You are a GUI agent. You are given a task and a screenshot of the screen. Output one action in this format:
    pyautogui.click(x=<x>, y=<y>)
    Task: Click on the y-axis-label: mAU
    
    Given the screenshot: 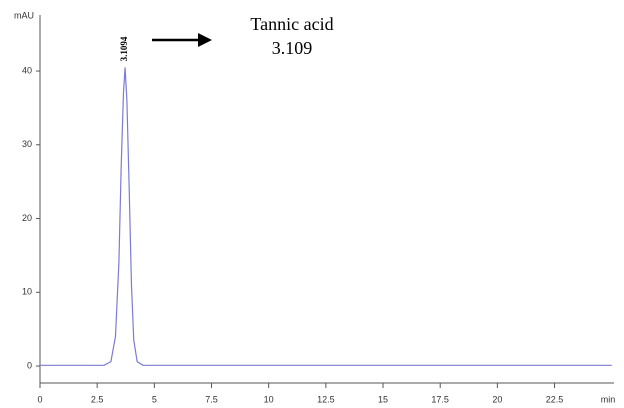 What is the action you would take?
    pyautogui.click(x=24, y=15)
    